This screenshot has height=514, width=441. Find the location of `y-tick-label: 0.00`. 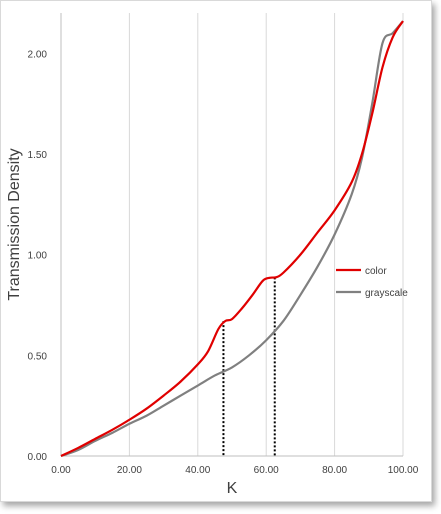

y-tick-label: 0.00 is located at coordinates (38, 457).